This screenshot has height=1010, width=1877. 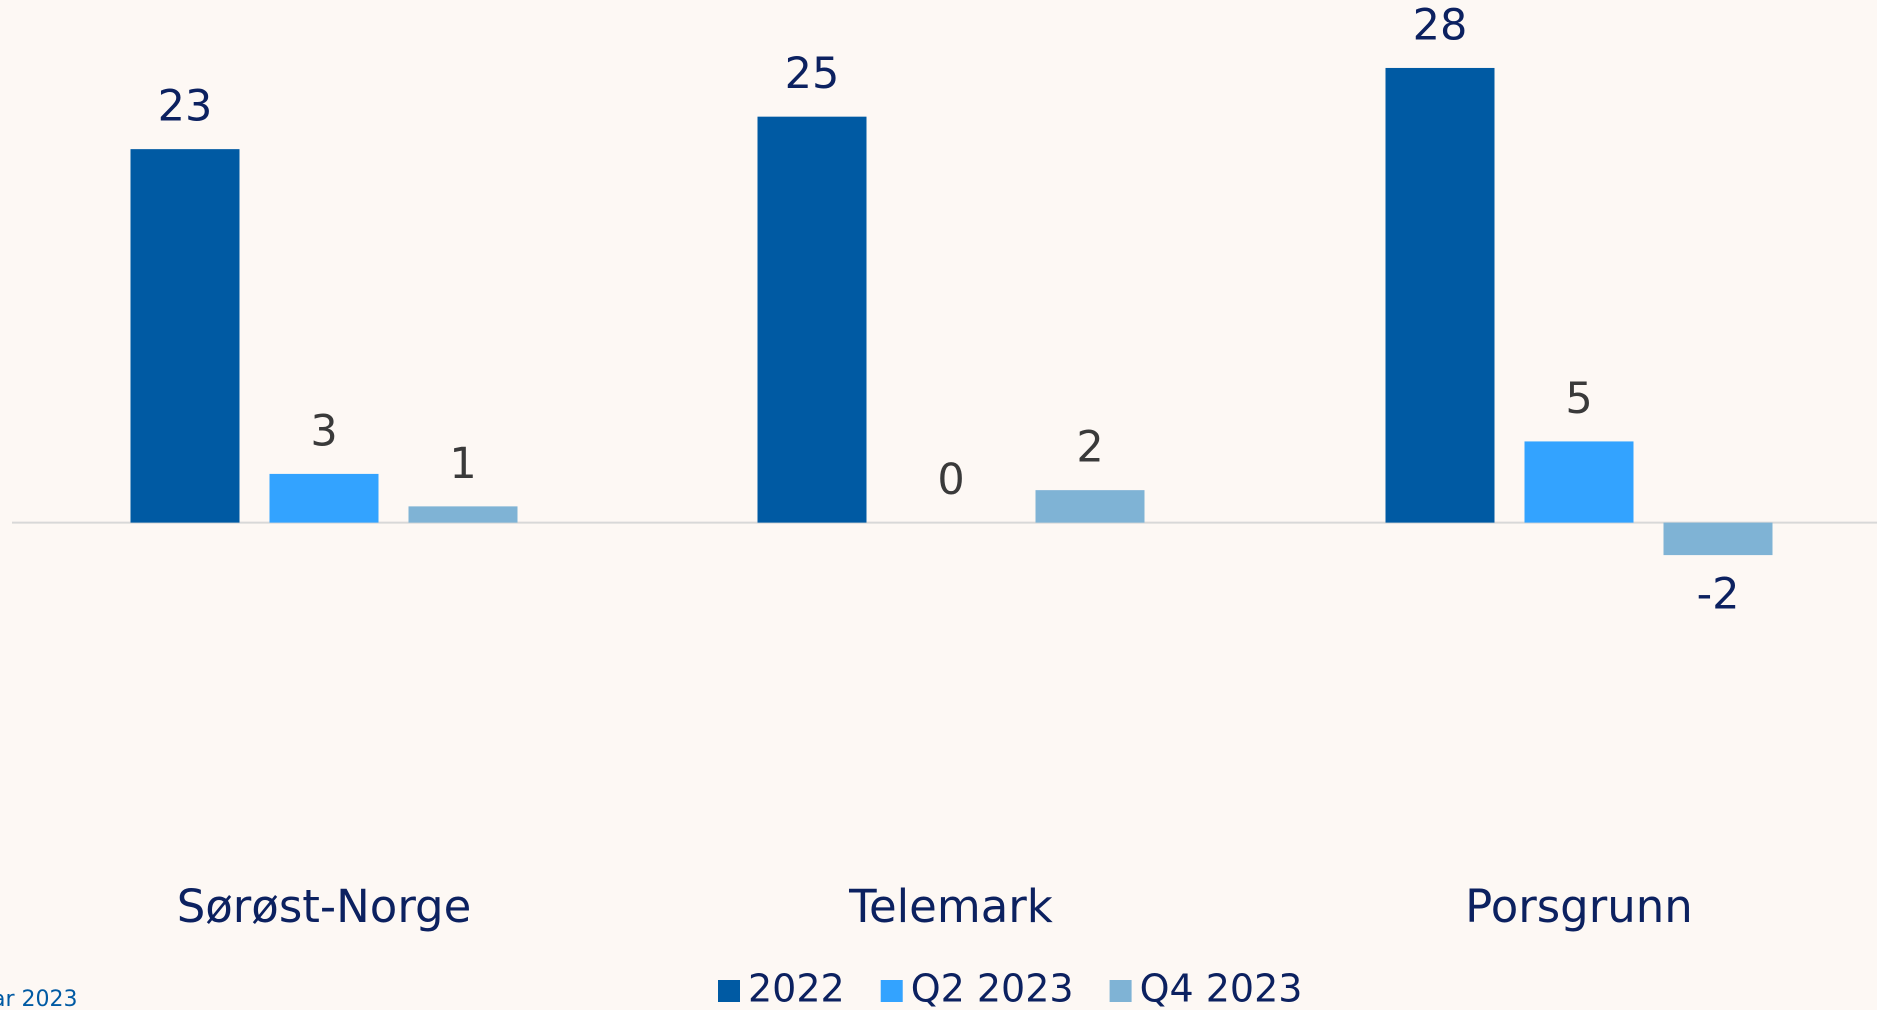 What do you see at coordinates (1089, 448) in the screenshot?
I see `data-label: 2` at bounding box center [1089, 448].